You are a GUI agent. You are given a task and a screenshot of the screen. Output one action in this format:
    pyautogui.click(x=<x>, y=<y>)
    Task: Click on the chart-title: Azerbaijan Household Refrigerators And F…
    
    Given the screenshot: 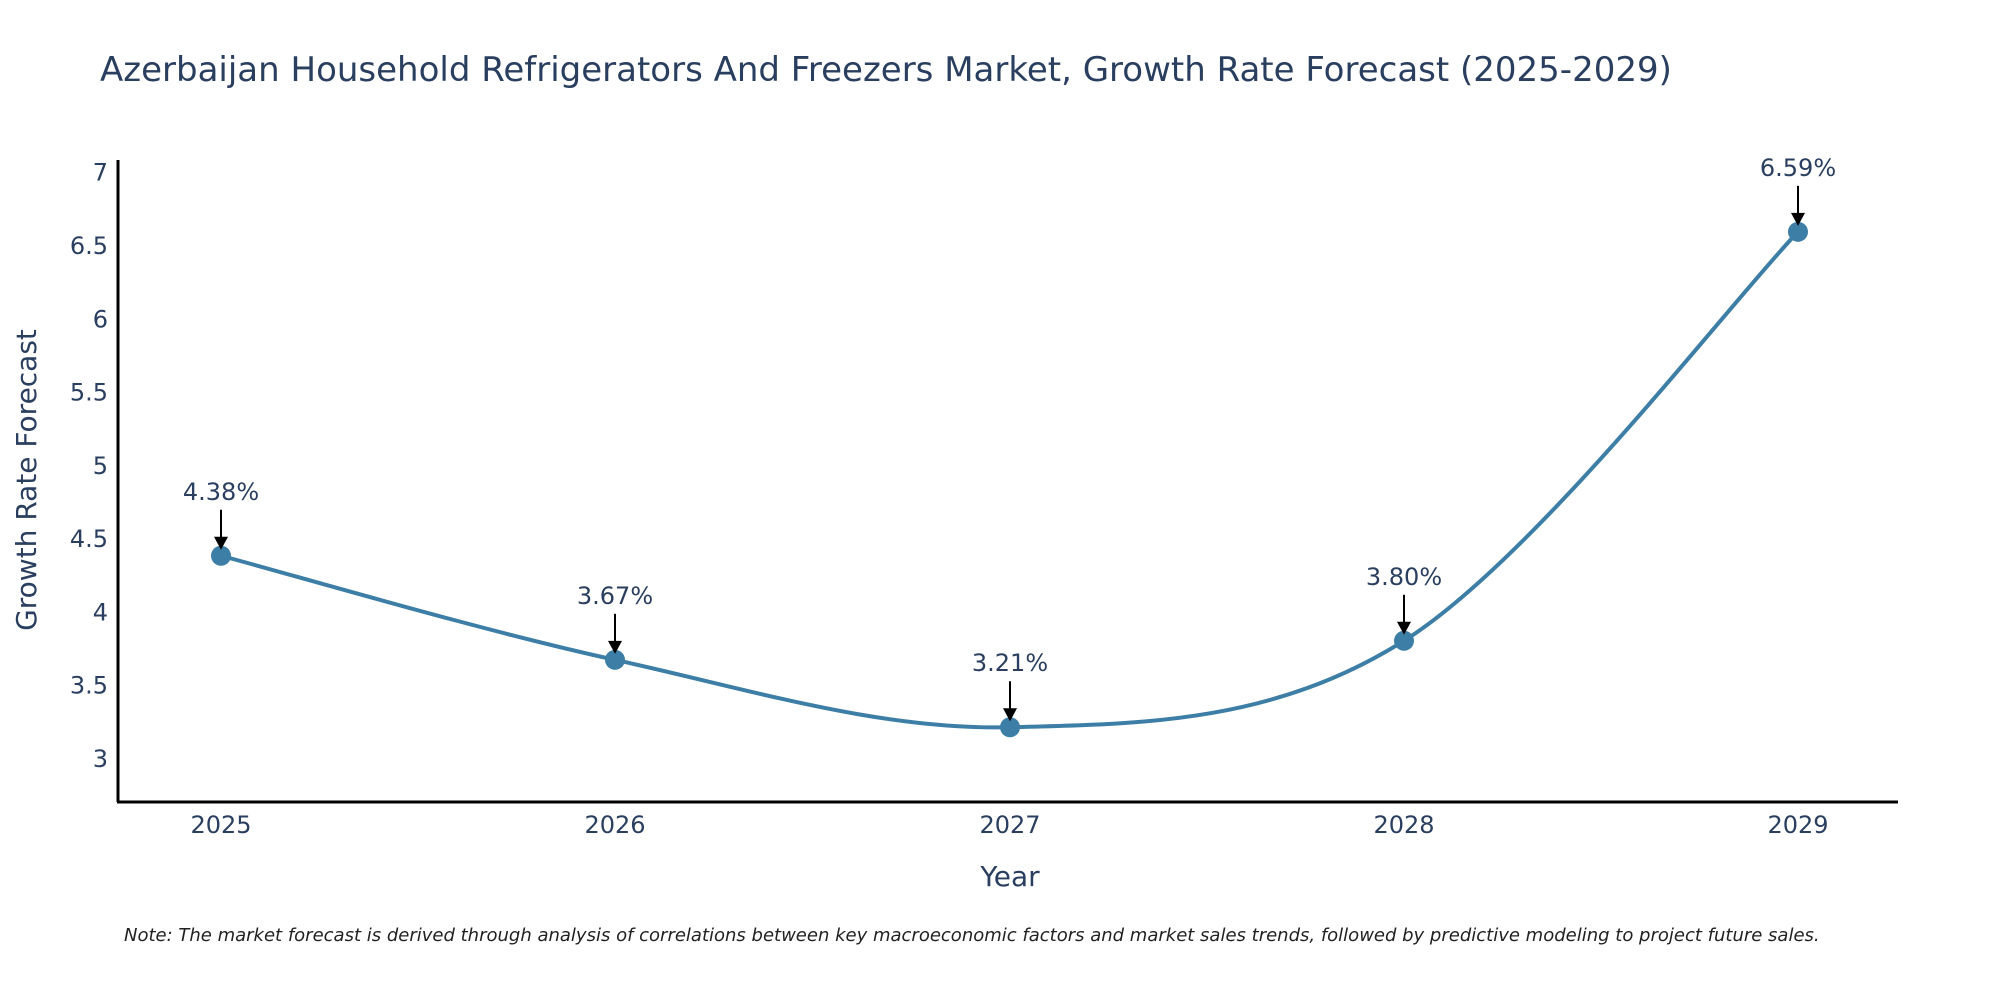 What is the action you would take?
    pyautogui.click(x=886, y=70)
    